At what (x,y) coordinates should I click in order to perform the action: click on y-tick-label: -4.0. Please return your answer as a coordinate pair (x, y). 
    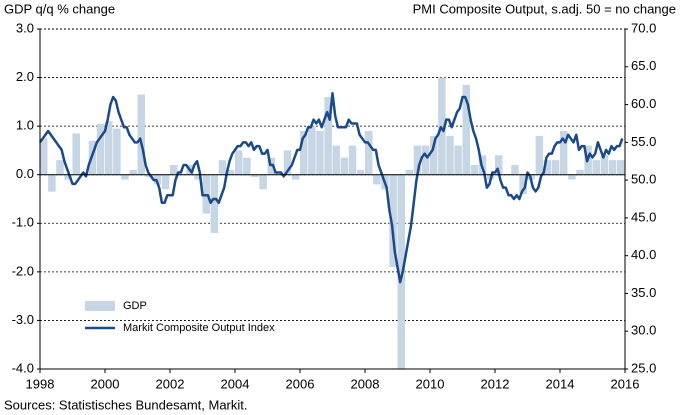
    Looking at the image, I should click on (23, 367).